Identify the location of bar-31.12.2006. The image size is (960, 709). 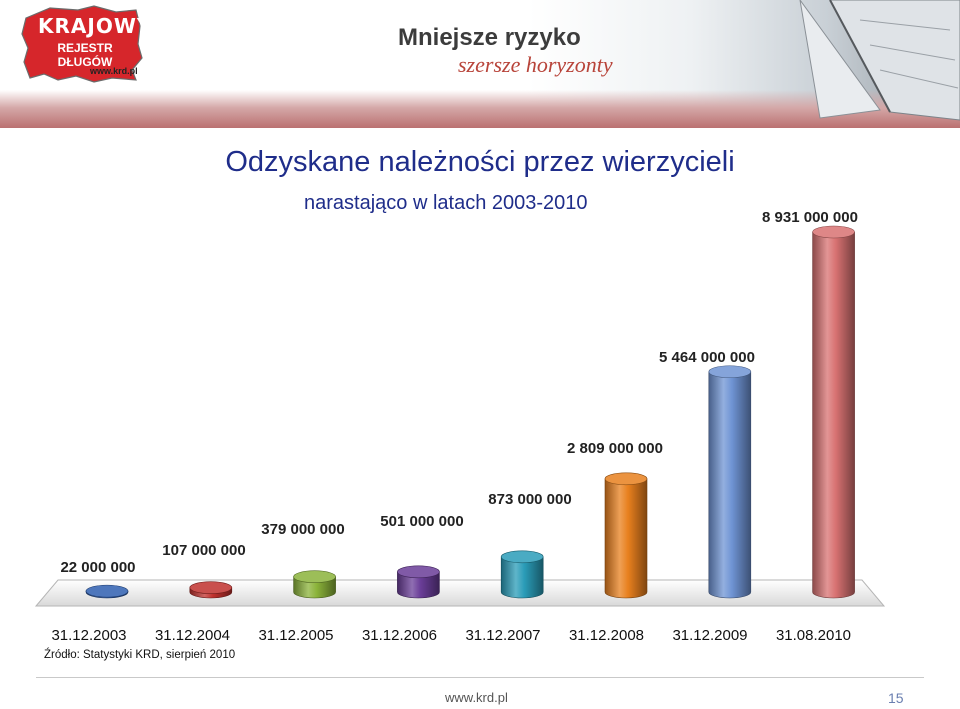
(418, 582).